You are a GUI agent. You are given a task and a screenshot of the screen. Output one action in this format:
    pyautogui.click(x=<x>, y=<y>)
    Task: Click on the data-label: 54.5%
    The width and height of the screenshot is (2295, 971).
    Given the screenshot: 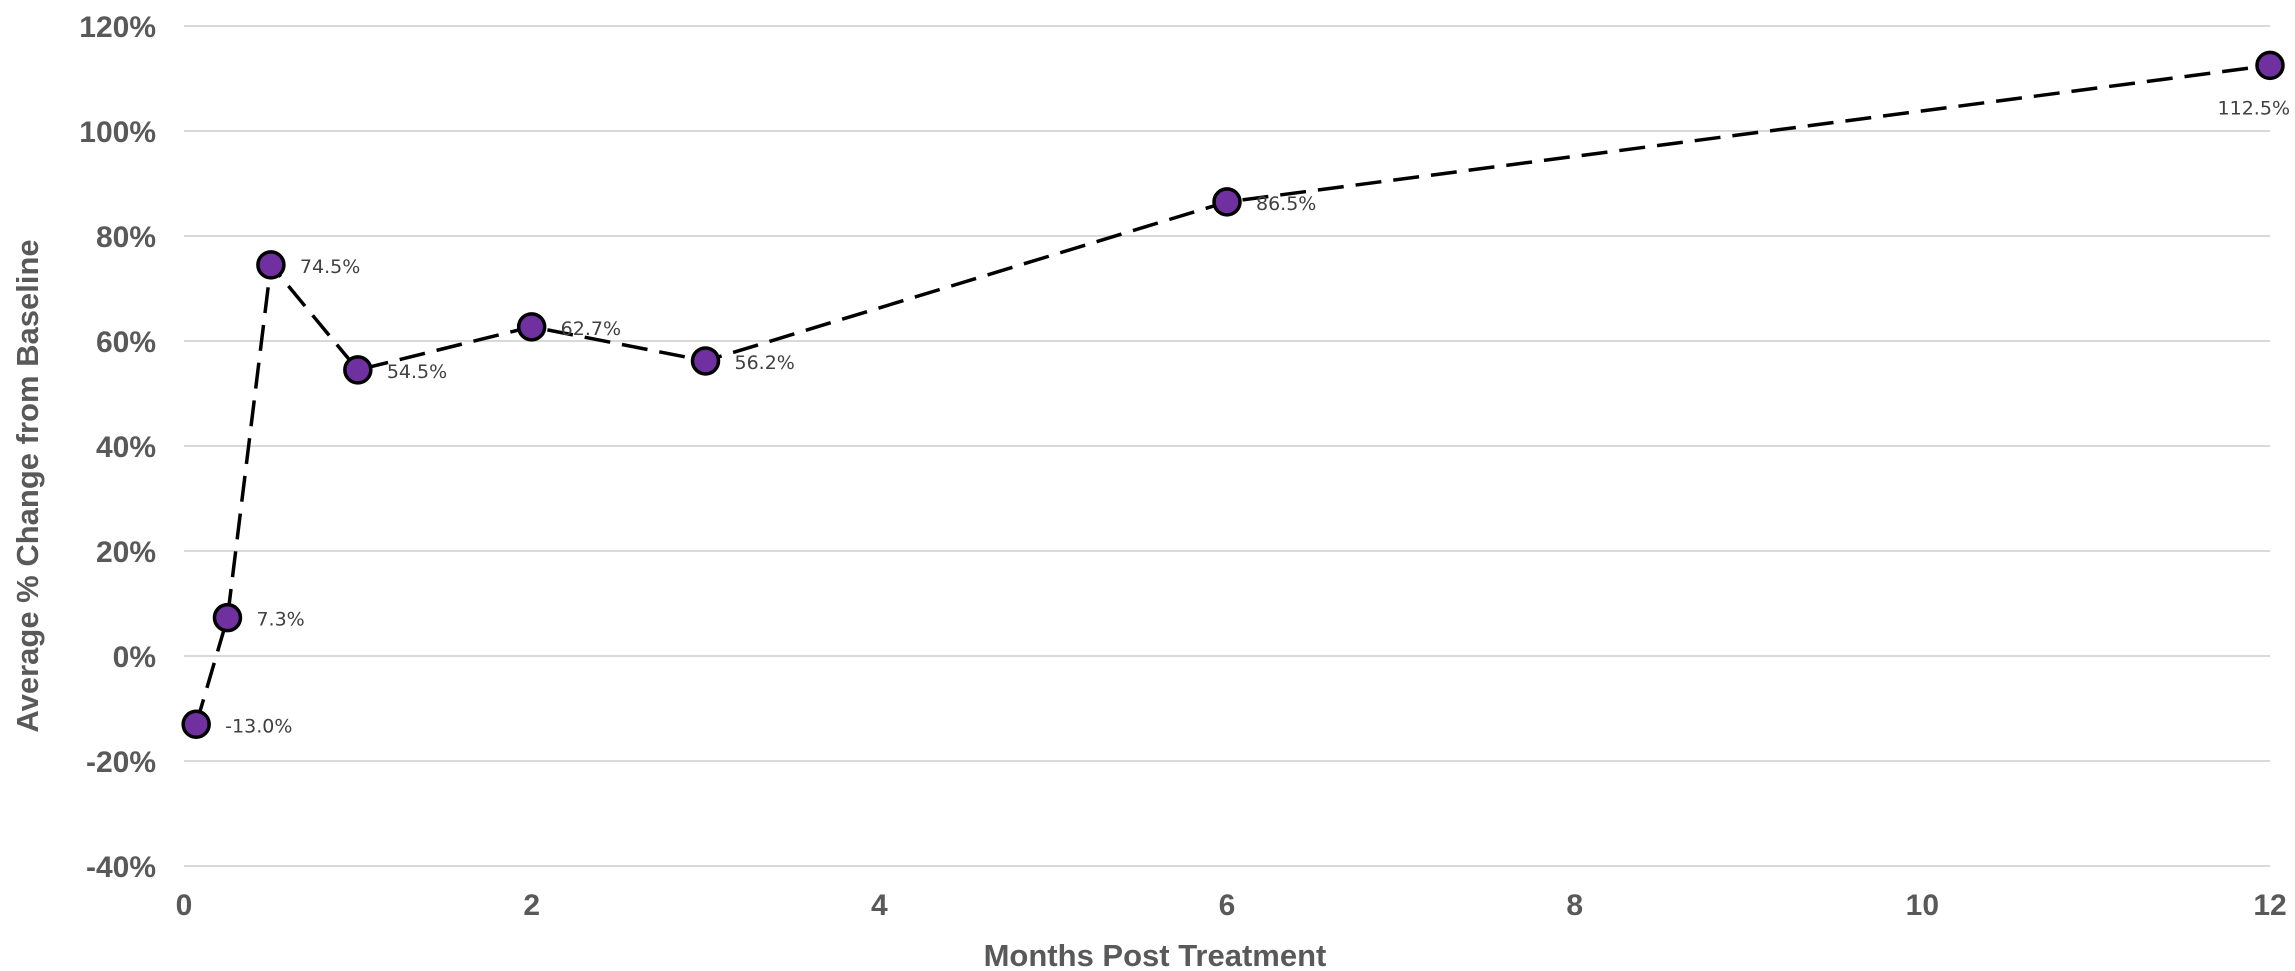 What is the action you would take?
    pyautogui.click(x=417, y=372)
    